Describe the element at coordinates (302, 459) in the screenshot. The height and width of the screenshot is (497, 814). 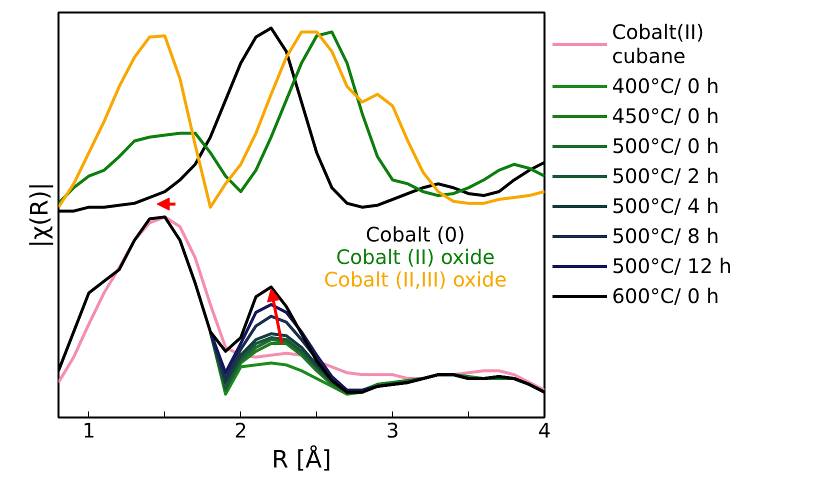
I see `x-axis-title: R [Å]` at that location.